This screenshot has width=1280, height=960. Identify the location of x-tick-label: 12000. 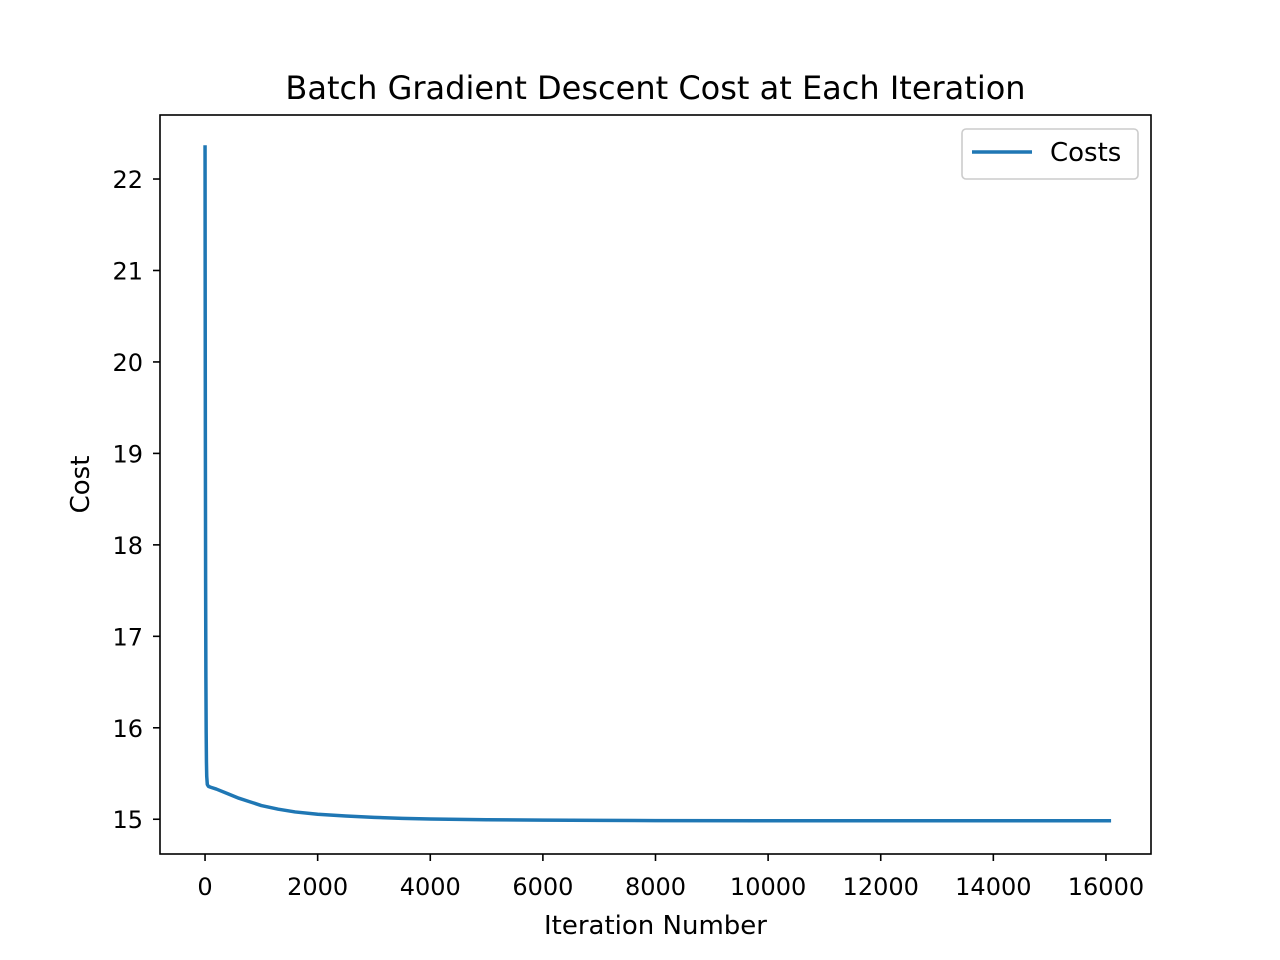
(881, 887).